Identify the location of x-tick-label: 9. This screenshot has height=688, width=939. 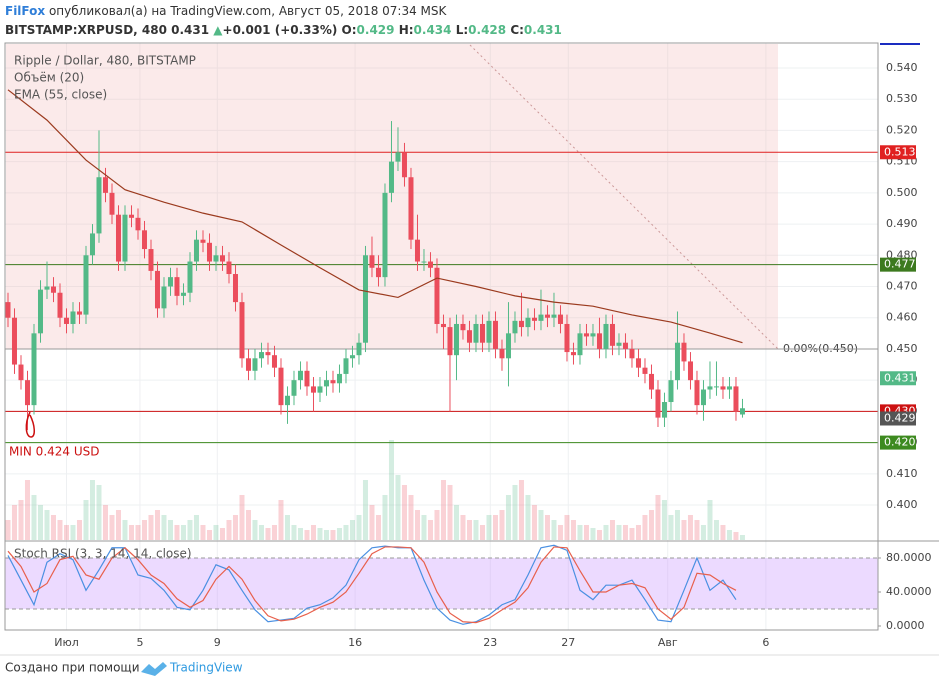
(217, 642).